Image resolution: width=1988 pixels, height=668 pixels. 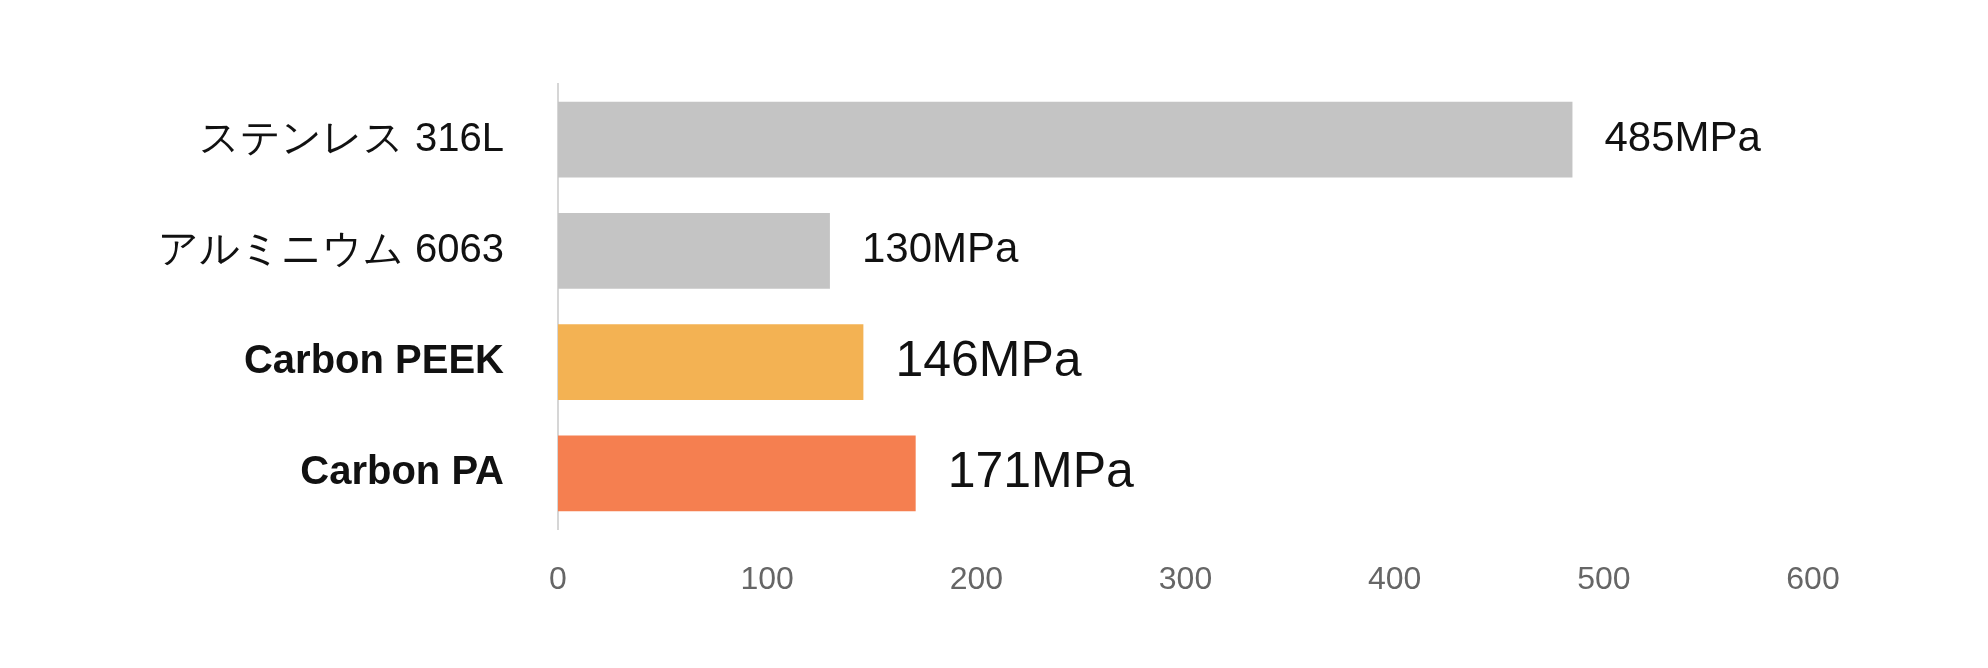 What do you see at coordinates (1604, 578) in the screenshot?
I see `x-tick-label: 500` at bounding box center [1604, 578].